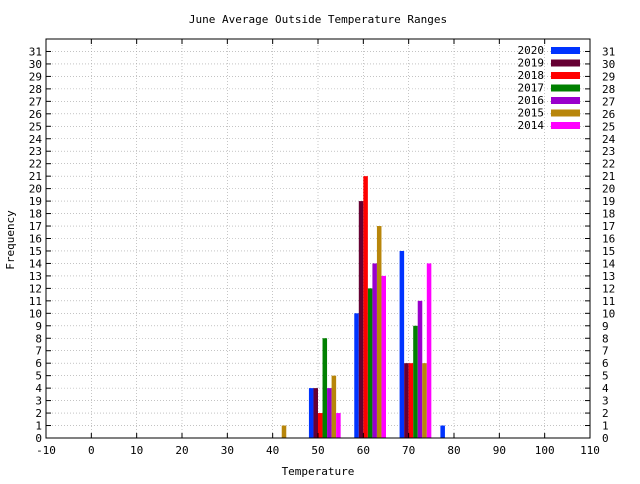  What do you see at coordinates (35, 126) in the screenshot?
I see `y-tick-label-left: 25` at bounding box center [35, 126].